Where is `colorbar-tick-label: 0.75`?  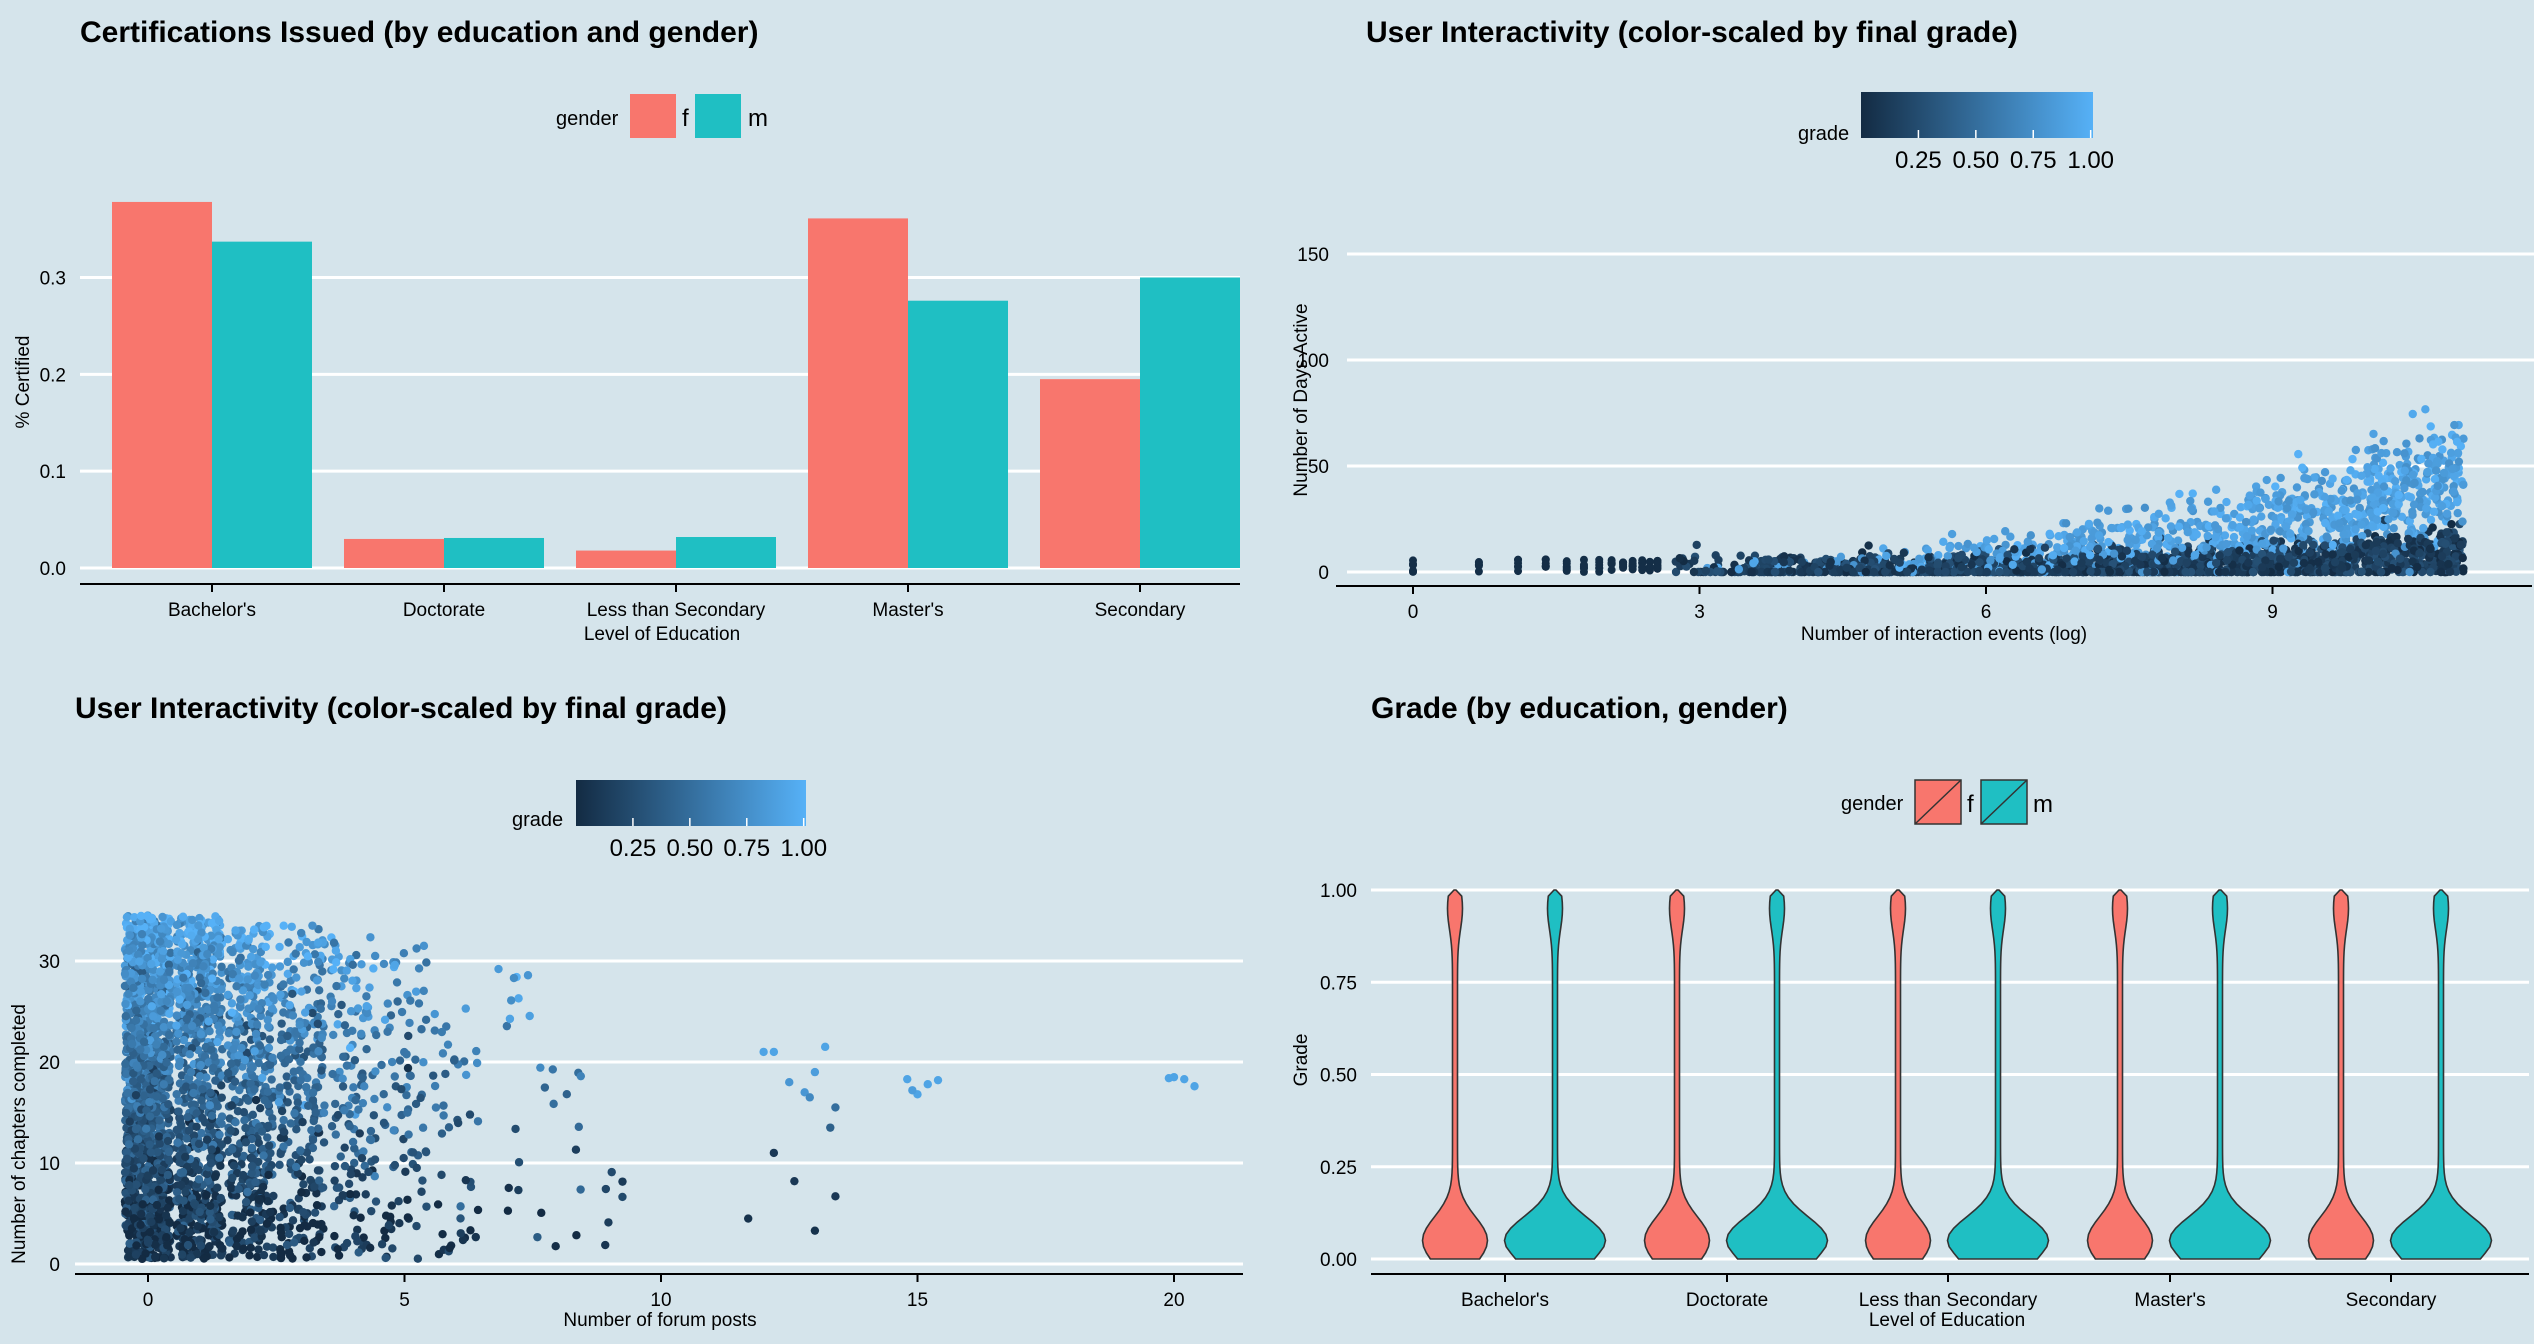 colorbar-tick-label: 0.75 is located at coordinates (2033, 160).